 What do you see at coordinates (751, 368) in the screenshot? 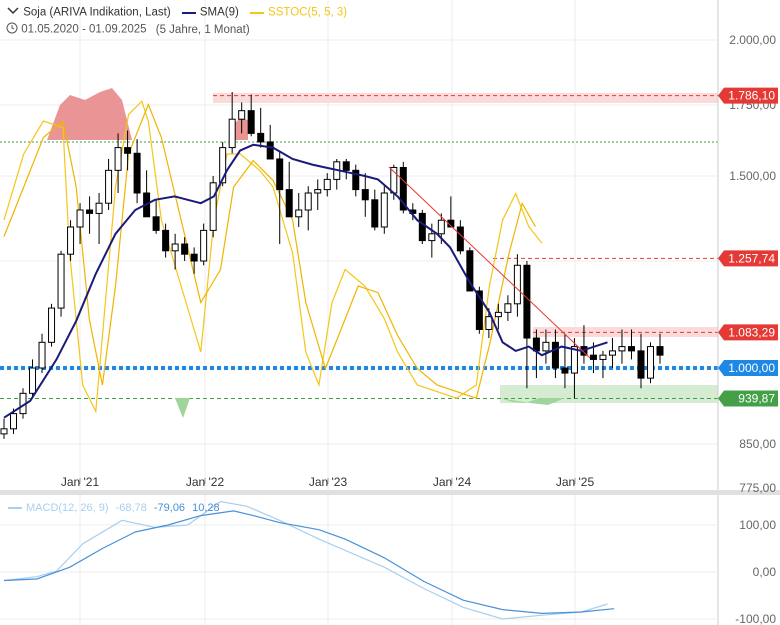
I see `level-label-text: 1.000,00` at bounding box center [751, 368].